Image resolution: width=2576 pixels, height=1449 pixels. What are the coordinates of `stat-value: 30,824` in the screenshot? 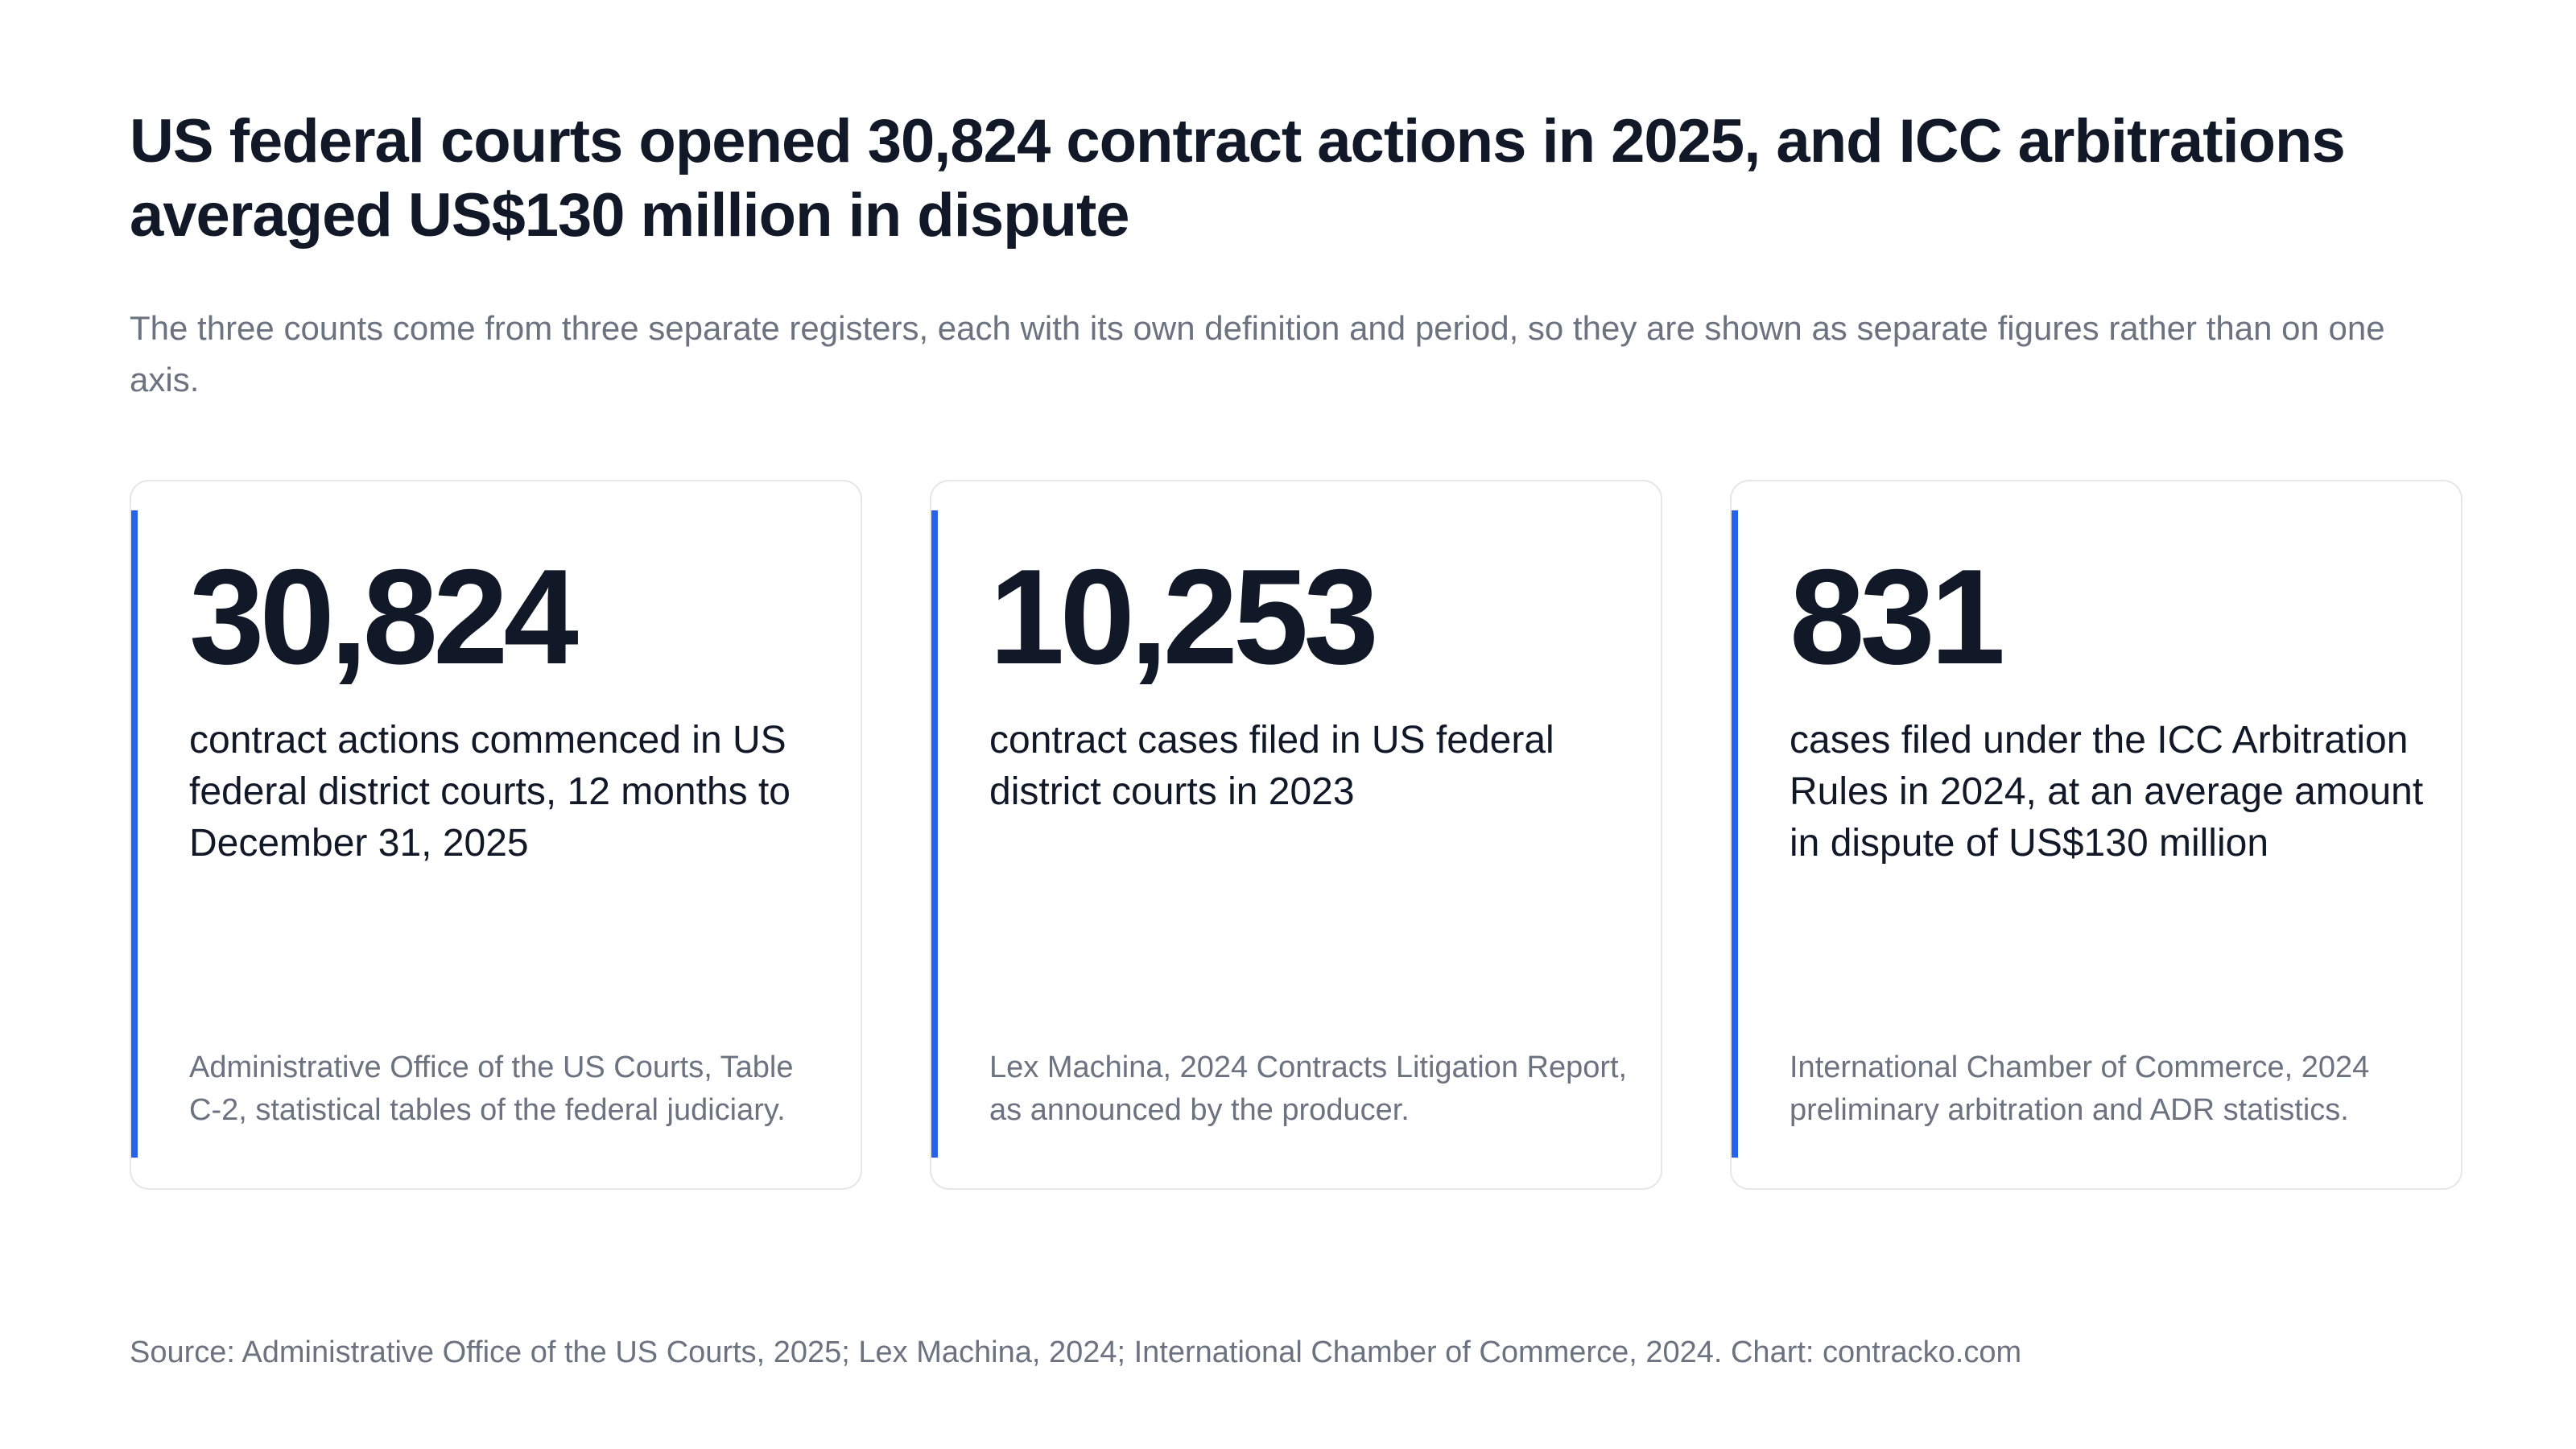 It's located at (384, 616).